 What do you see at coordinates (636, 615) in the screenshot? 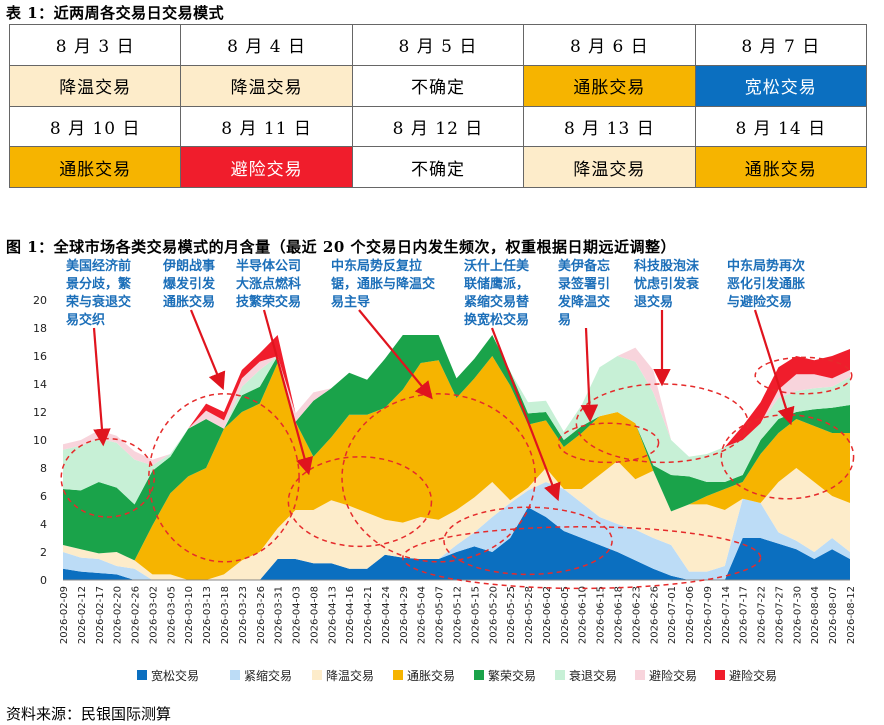
I see `x-tick-label: 2026-06-23` at bounding box center [636, 615].